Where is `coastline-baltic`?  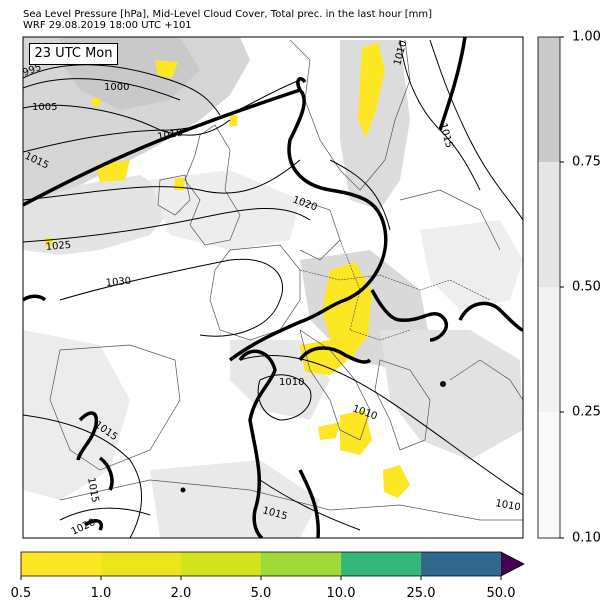
coastline-baltic is located at coordinates (450, 220).